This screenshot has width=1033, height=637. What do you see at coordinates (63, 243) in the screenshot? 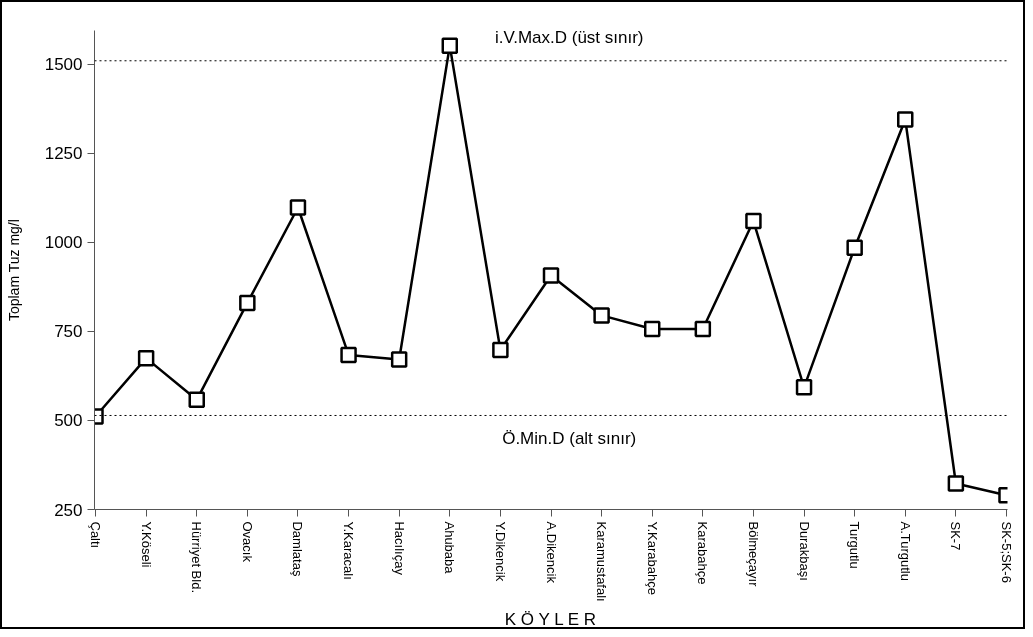
I see `y-tick-label: 1000` at bounding box center [63, 243].